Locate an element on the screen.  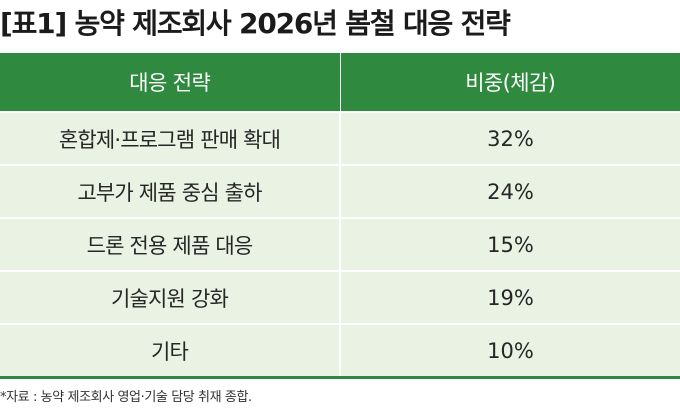
strategy-cell: 혼합제·프로그램 판매 확대 is located at coordinates (170, 138).